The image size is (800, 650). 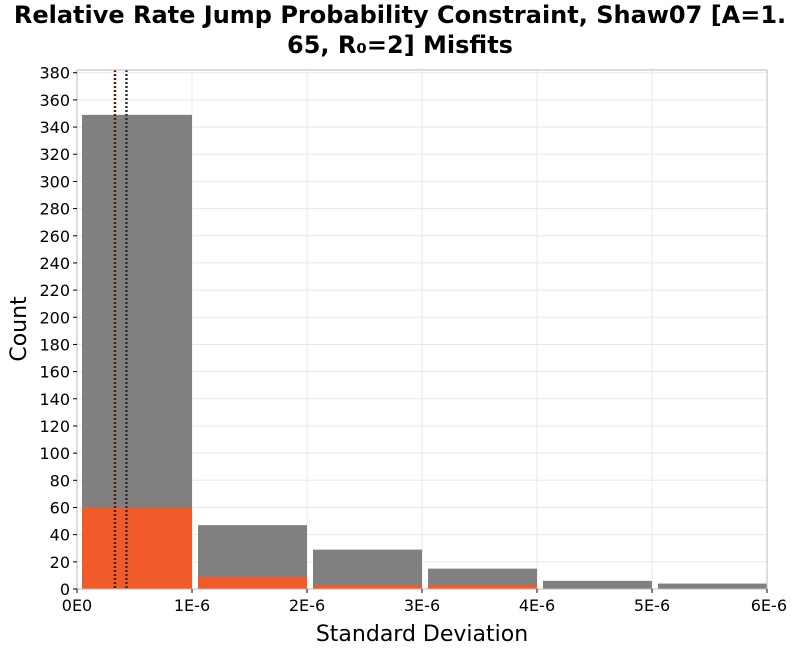 What do you see at coordinates (54, 181) in the screenshot?
I see `y-tick-label-15: 300` at bounding box center [54, 181].